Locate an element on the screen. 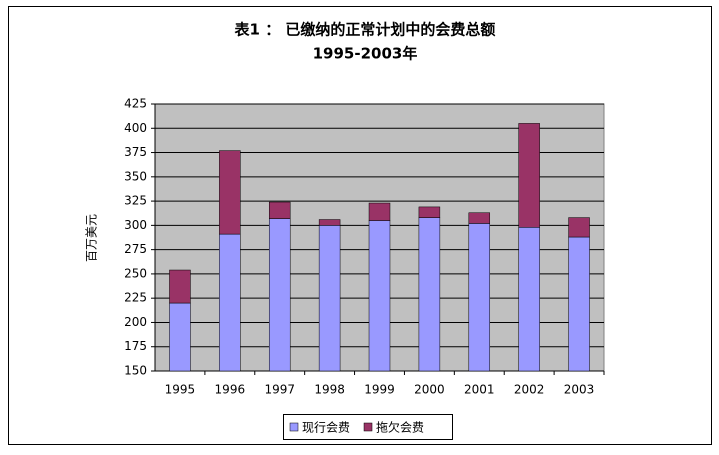 The image size is (719, 455). y-tick-label: 375 is located at coordinates (135, 152).